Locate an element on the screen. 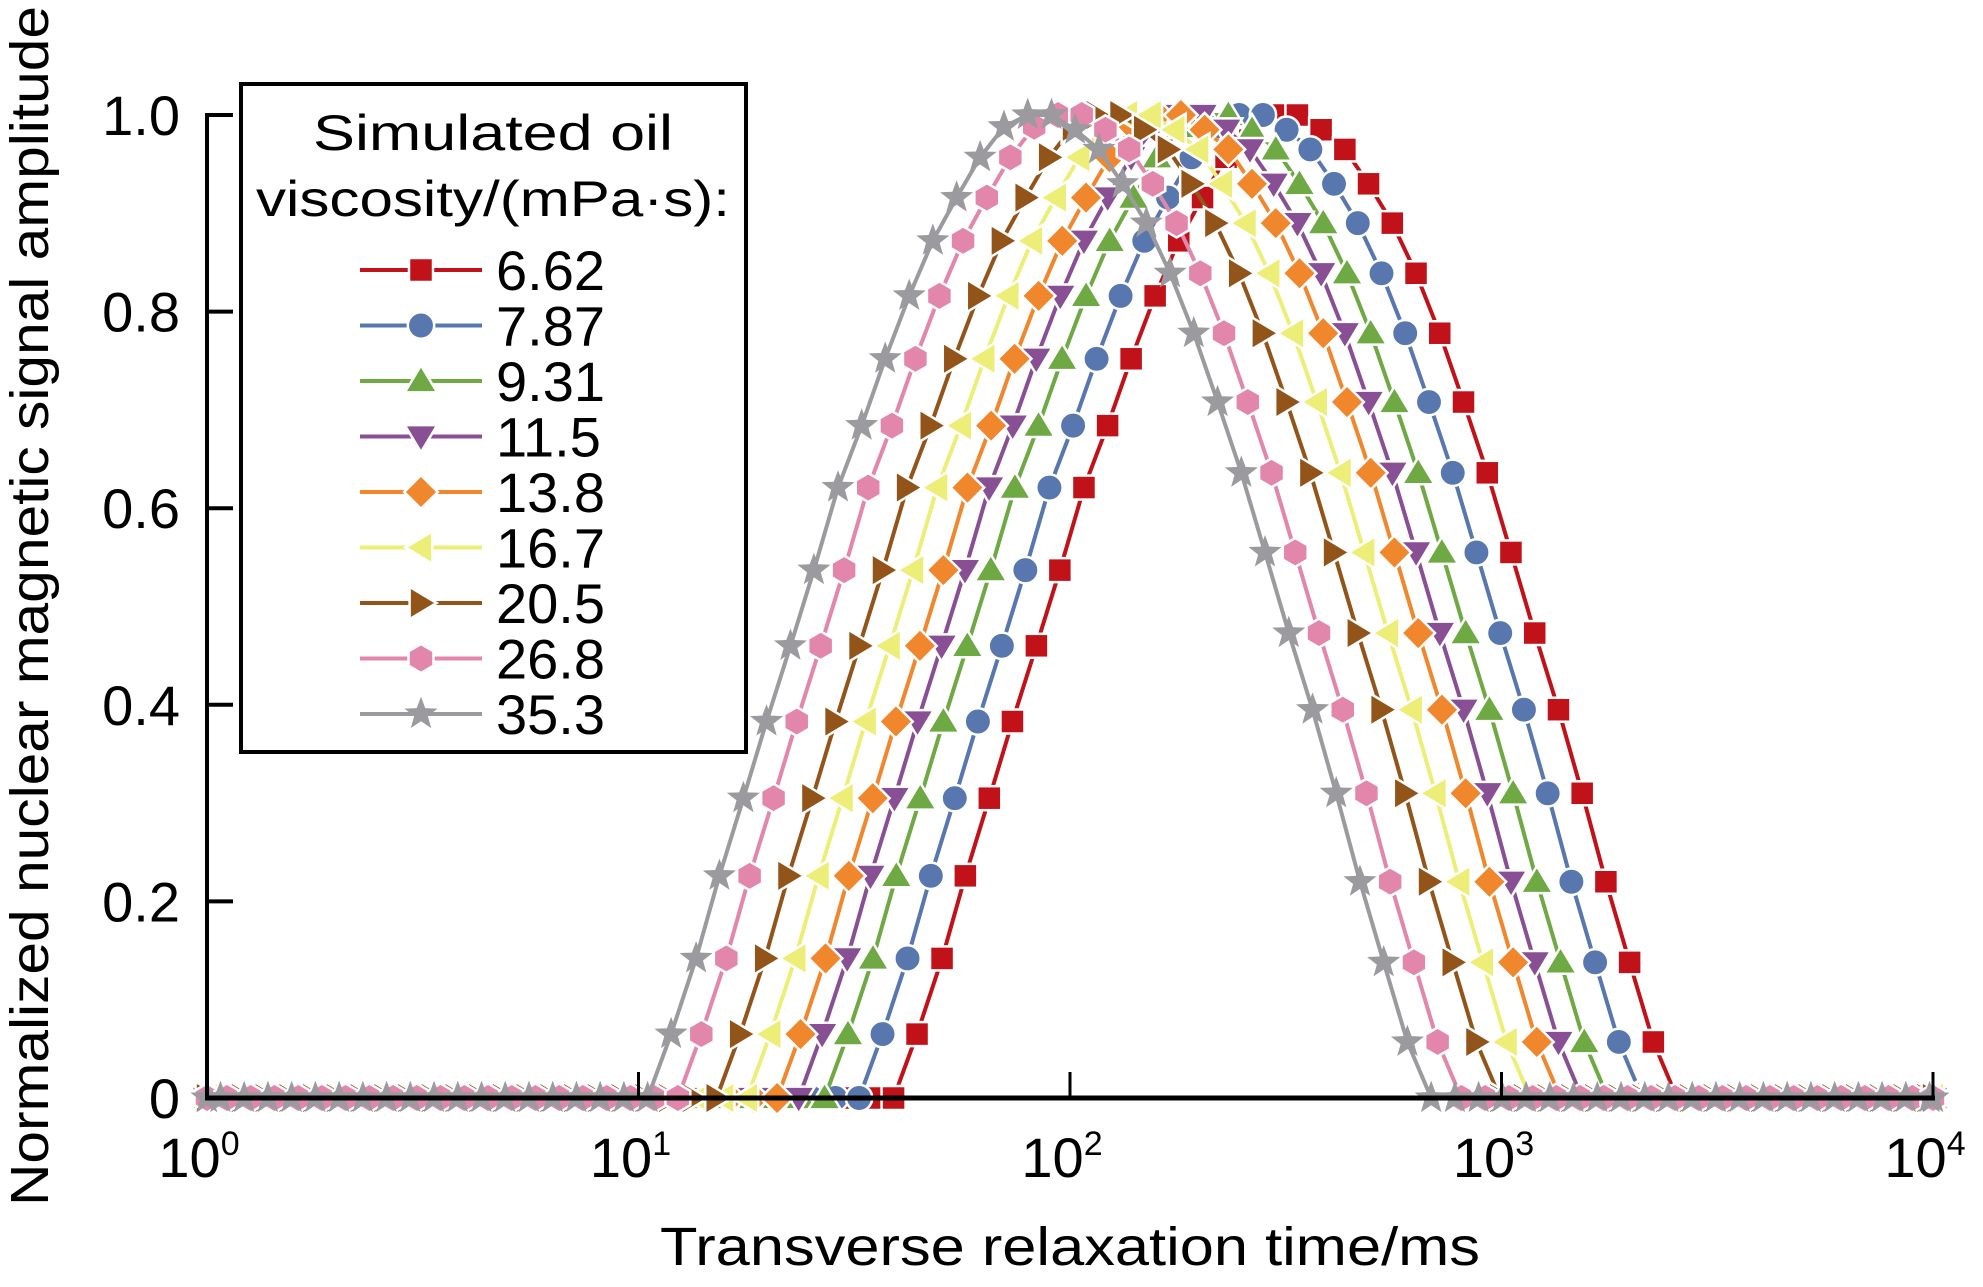  legend-item: 6.62 is located at coordinates (482, 270).